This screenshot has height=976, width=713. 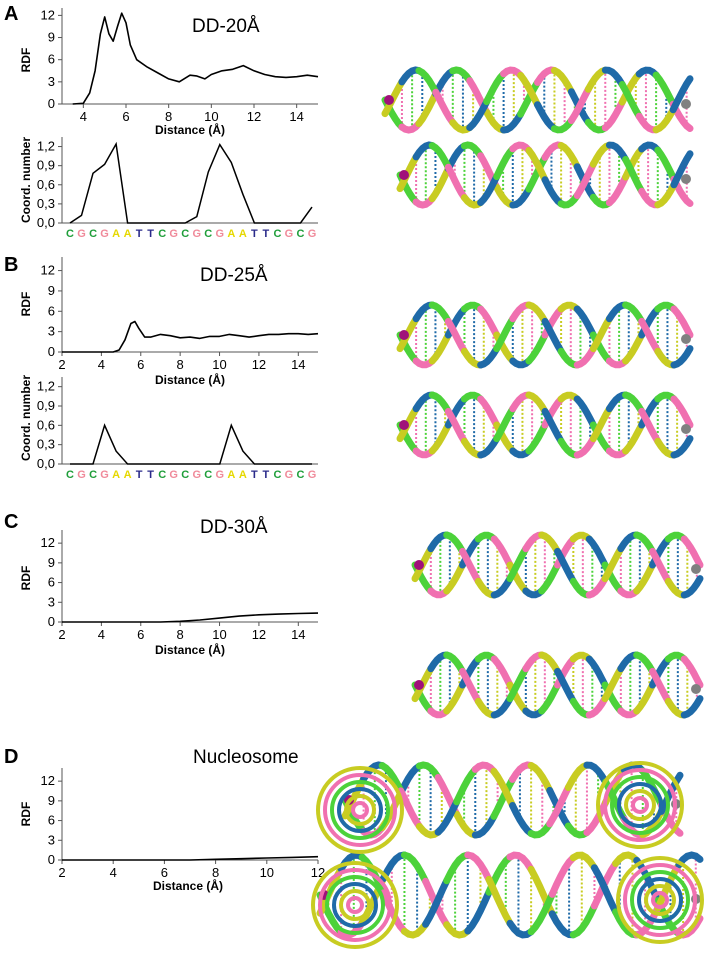 What do you see at coordinates (128, 234) in the screenshot?
I see `sequence-letter-a: A` at bounding box center [128, 234].